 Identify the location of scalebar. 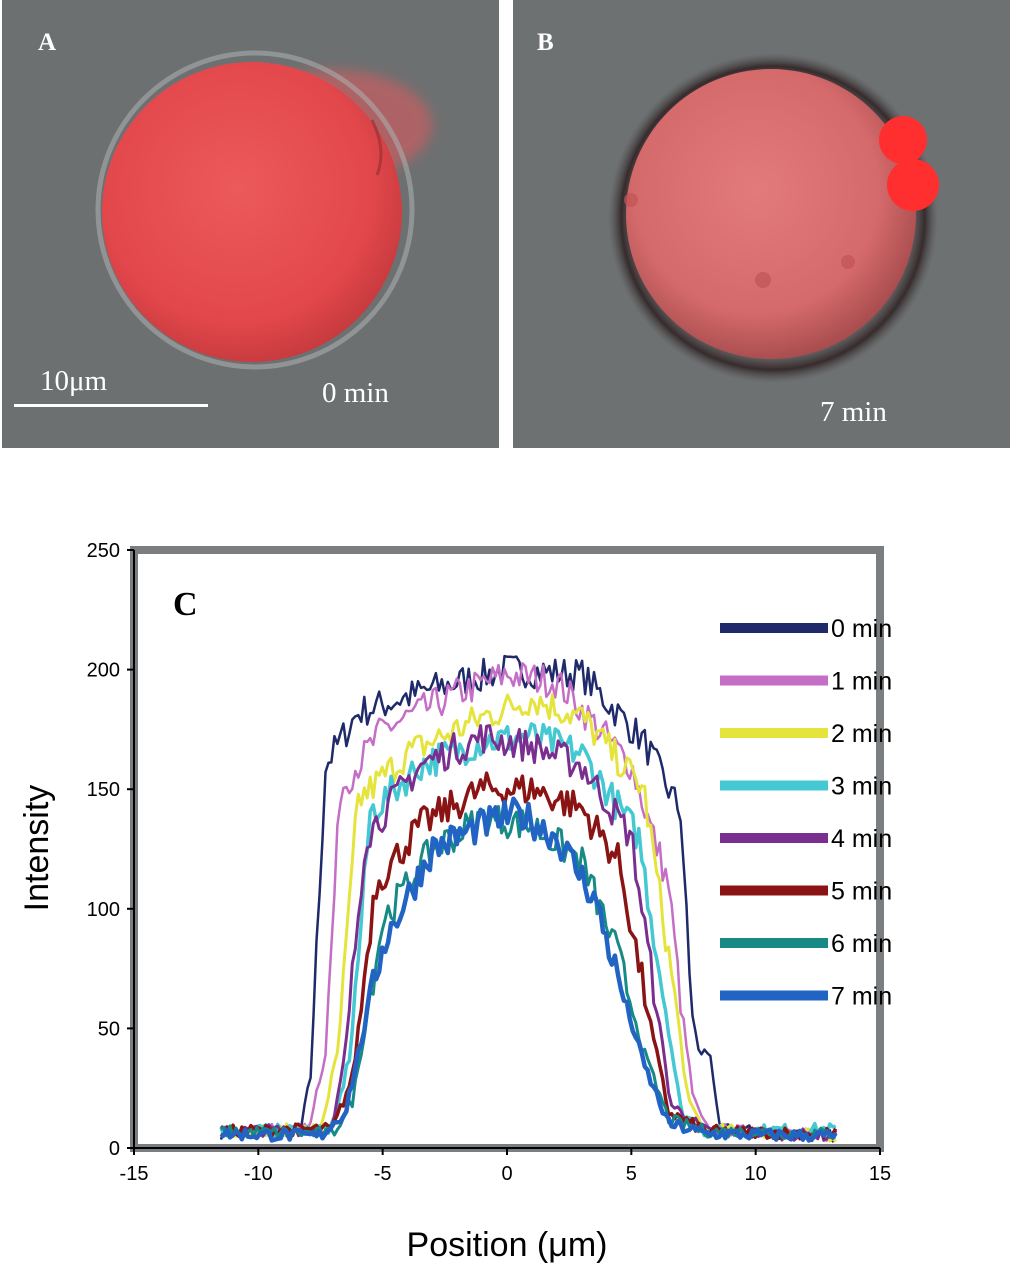
(111, 405).